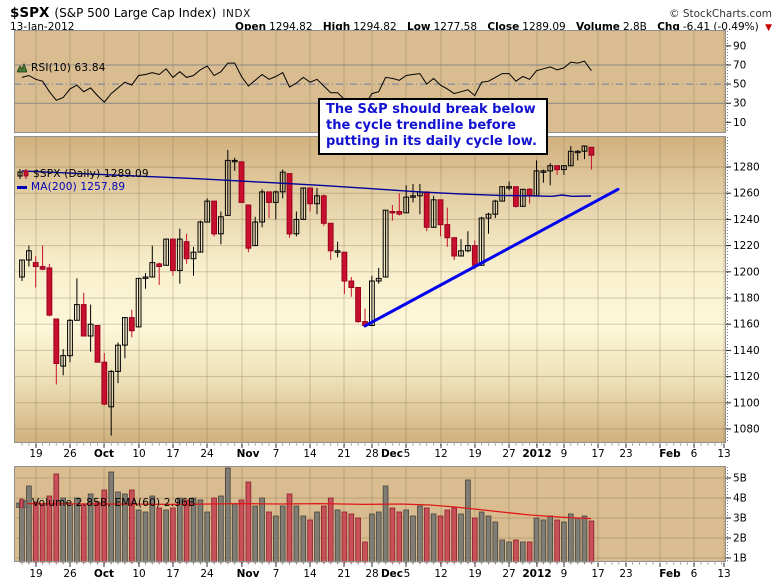  I want to click on annotation-line-1: The S&P should break below, so click(431, 109).